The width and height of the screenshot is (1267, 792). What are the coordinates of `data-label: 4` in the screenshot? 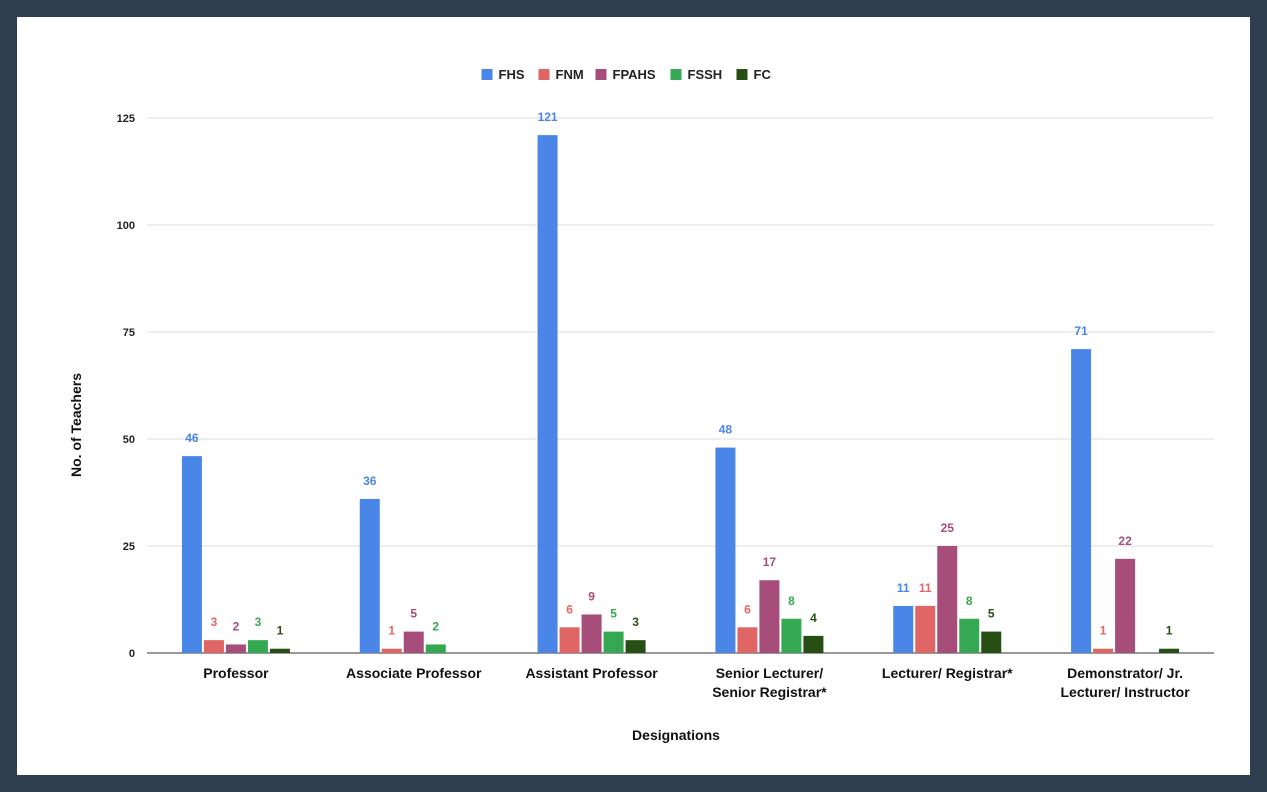 It's located at (813, 618).